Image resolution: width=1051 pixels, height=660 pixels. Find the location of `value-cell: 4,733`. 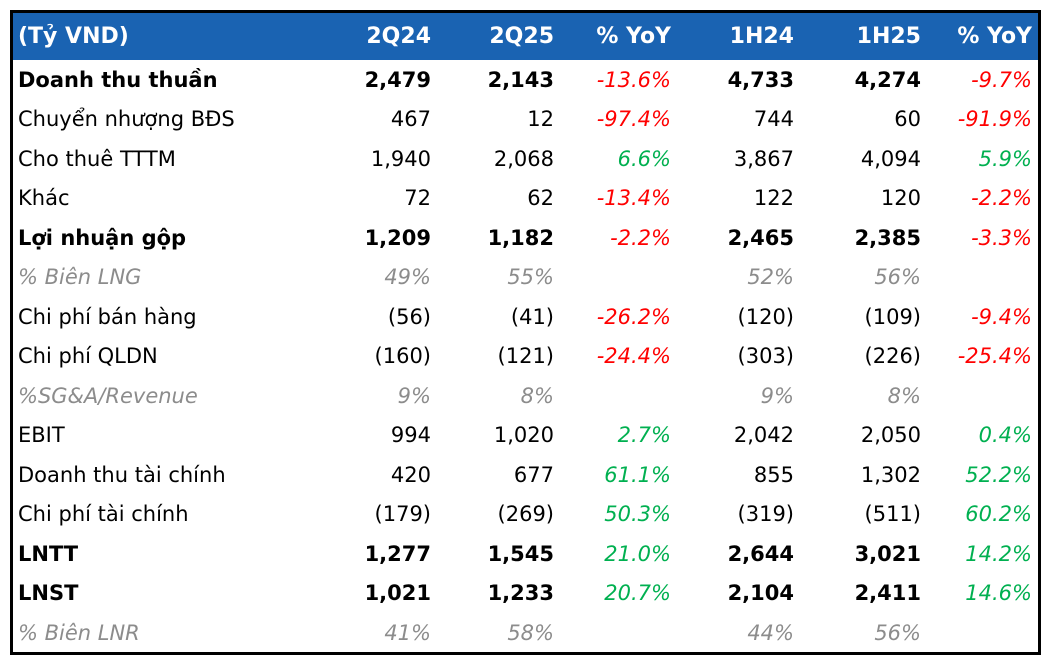

value-cell: 4,733 is located at coordinates (760, 79).